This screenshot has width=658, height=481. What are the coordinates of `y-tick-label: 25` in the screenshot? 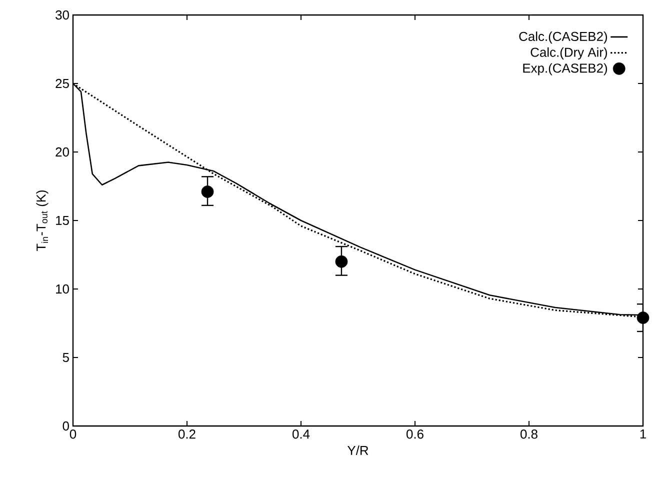 It's located at (62, 83).